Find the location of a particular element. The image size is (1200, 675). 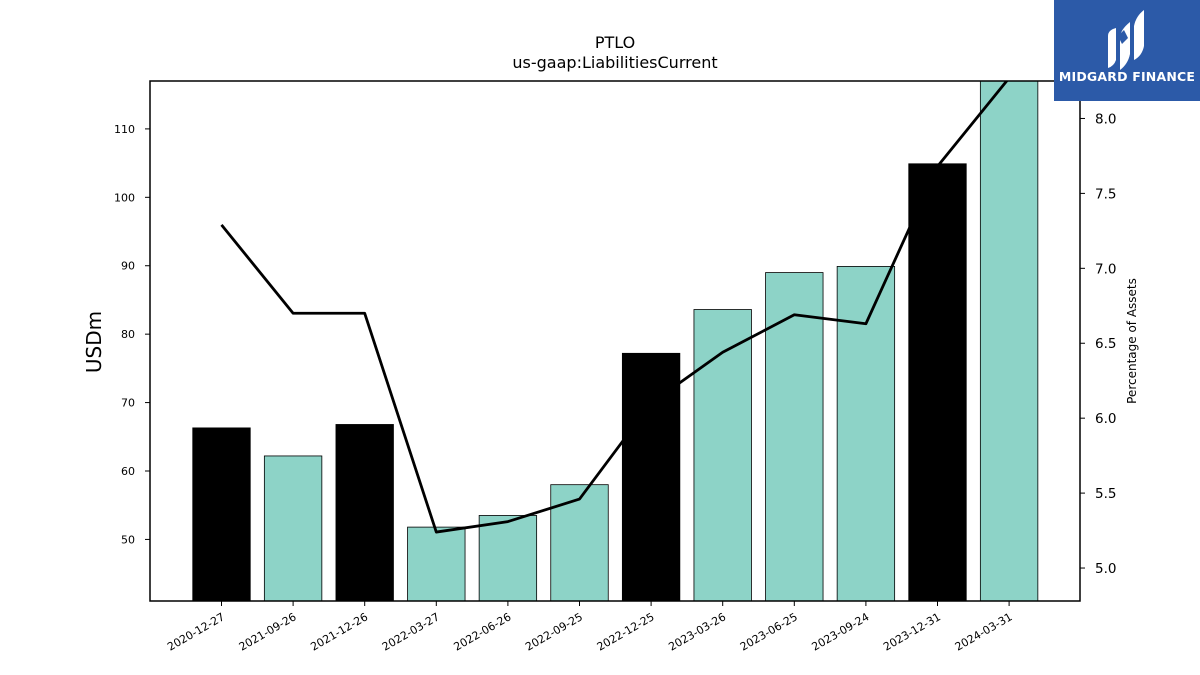

y-tick-label: 90 is located at coordinates (128, 266).